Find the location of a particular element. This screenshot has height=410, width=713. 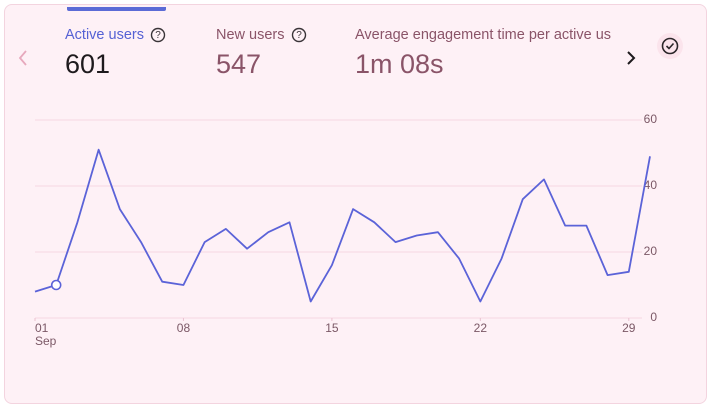

next-arrow is located at coordinates (631, 58).